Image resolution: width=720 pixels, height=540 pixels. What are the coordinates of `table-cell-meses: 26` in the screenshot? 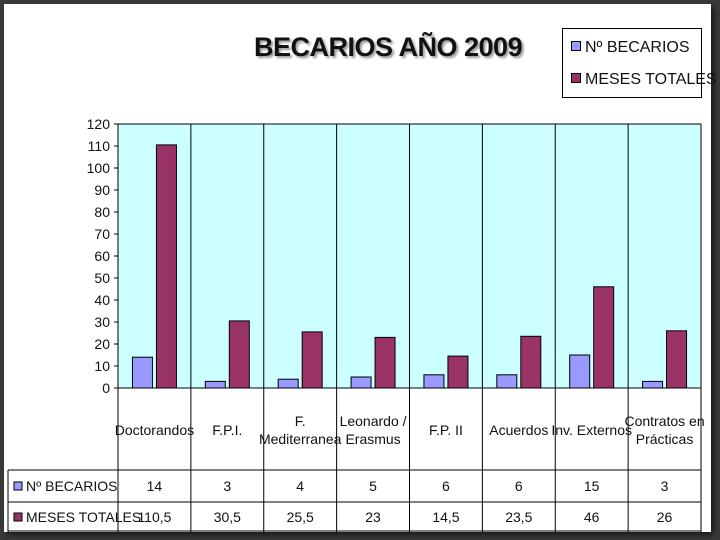 It's located at (665, 517).